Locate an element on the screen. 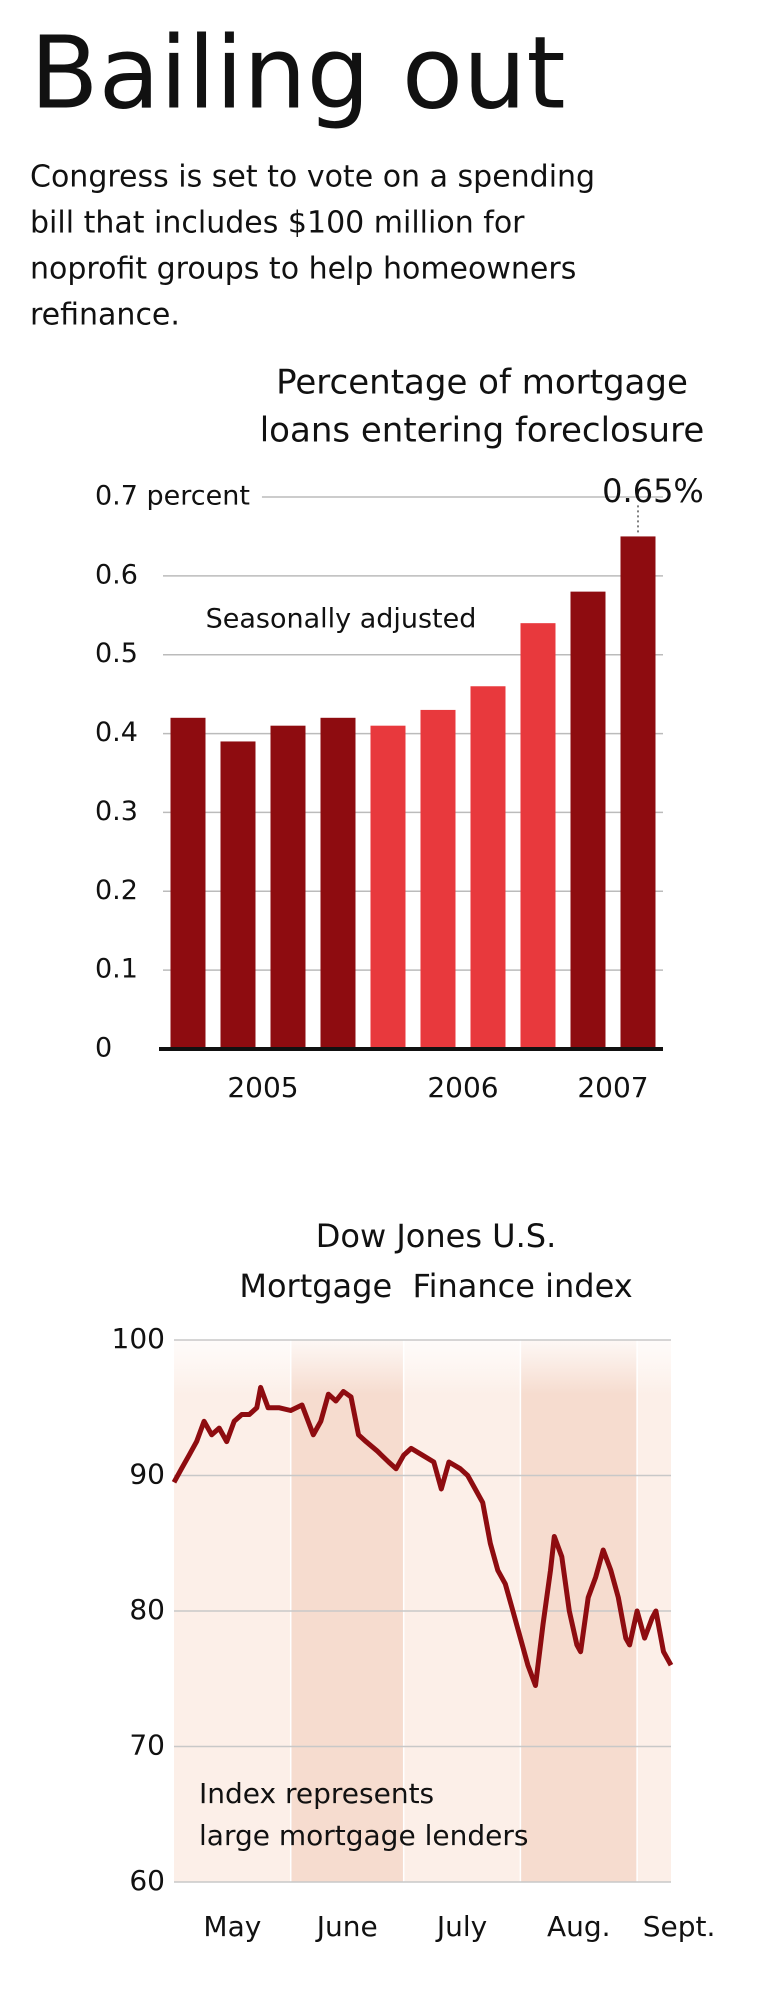 This screenshot has width=760, height=2003. chart-title: Mortgage Finance index is located at coordinates (435, 1286).